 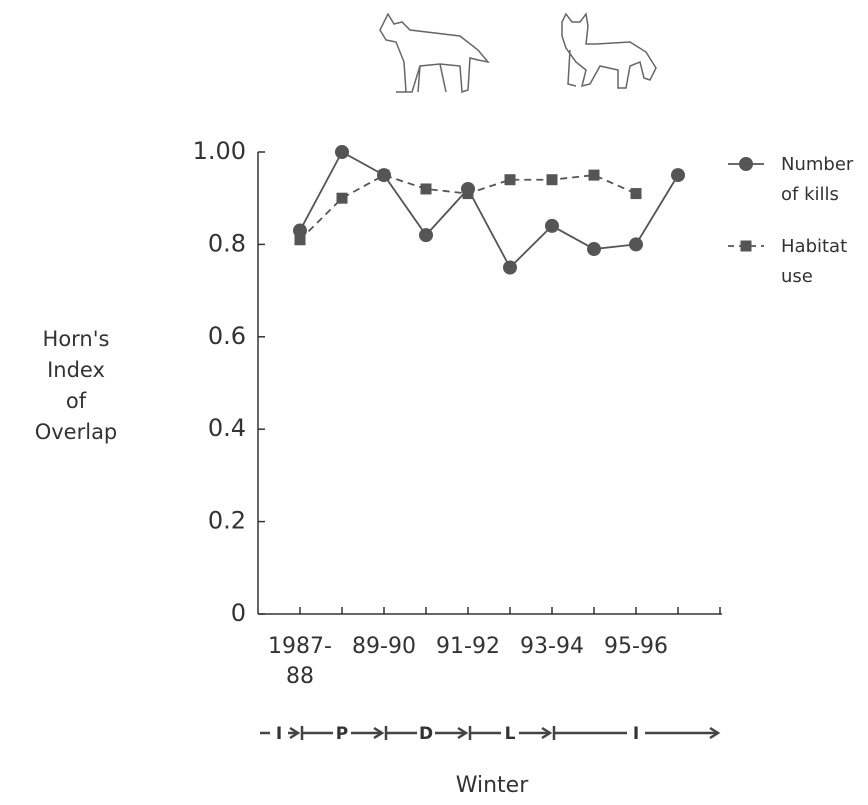 What do you see at coordinates (238, 613) in the screenshot?
I see `y-tick-label: 0` at bounding box center [238, 613].